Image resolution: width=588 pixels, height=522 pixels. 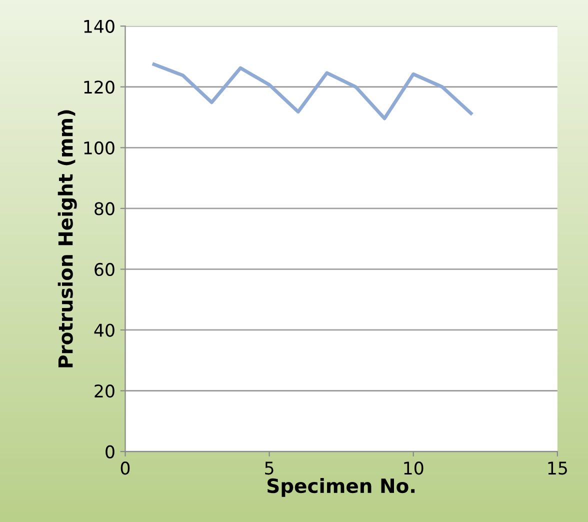 What do you see at coordinates (414, 468) in the screenshot?
I see `x-tick-label: 10` at bounding box center [414, 468].